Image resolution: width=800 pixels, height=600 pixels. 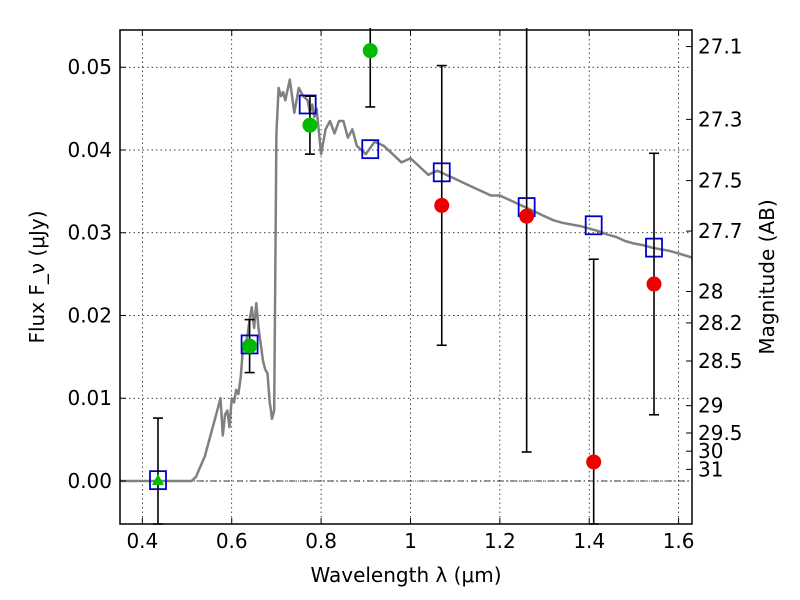 What do you see at coordinates (89, 481) in the screenshot?
I see `y-tick-label: 0.00` at bounding box center [89, 481].